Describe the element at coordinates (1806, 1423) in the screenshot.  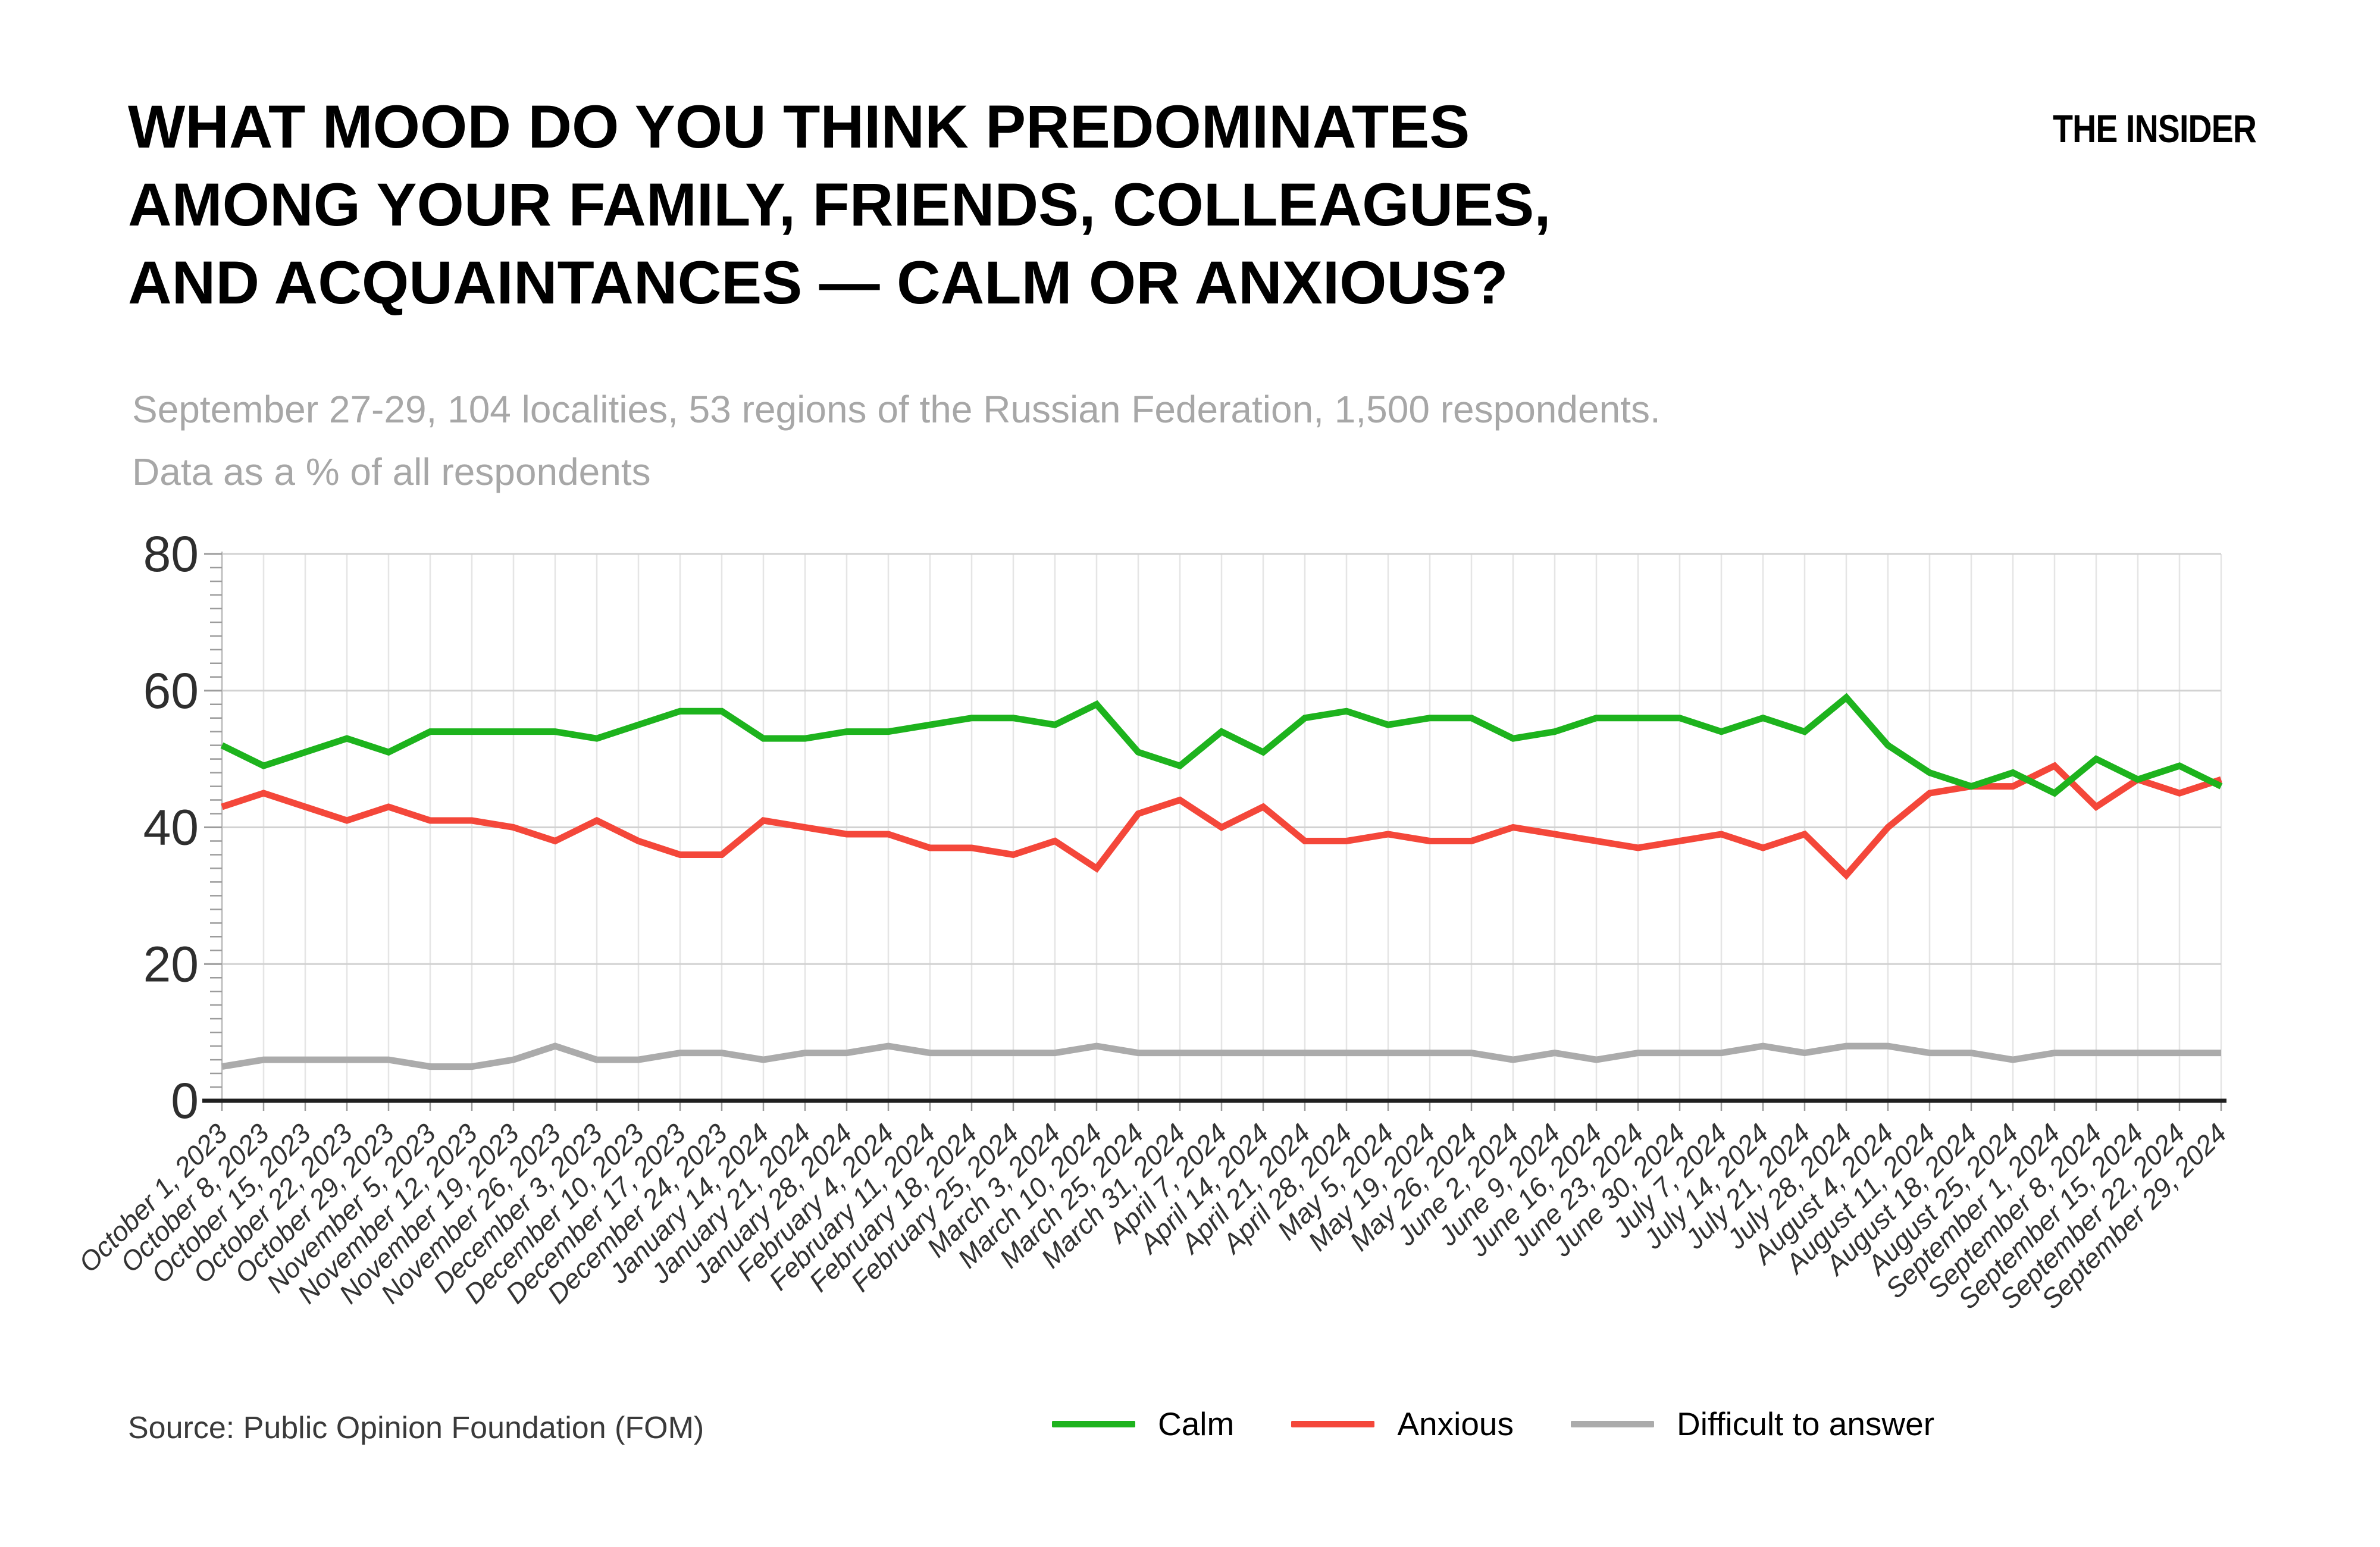
I see `legend-label-difficult: Difficult to answer` at that location.